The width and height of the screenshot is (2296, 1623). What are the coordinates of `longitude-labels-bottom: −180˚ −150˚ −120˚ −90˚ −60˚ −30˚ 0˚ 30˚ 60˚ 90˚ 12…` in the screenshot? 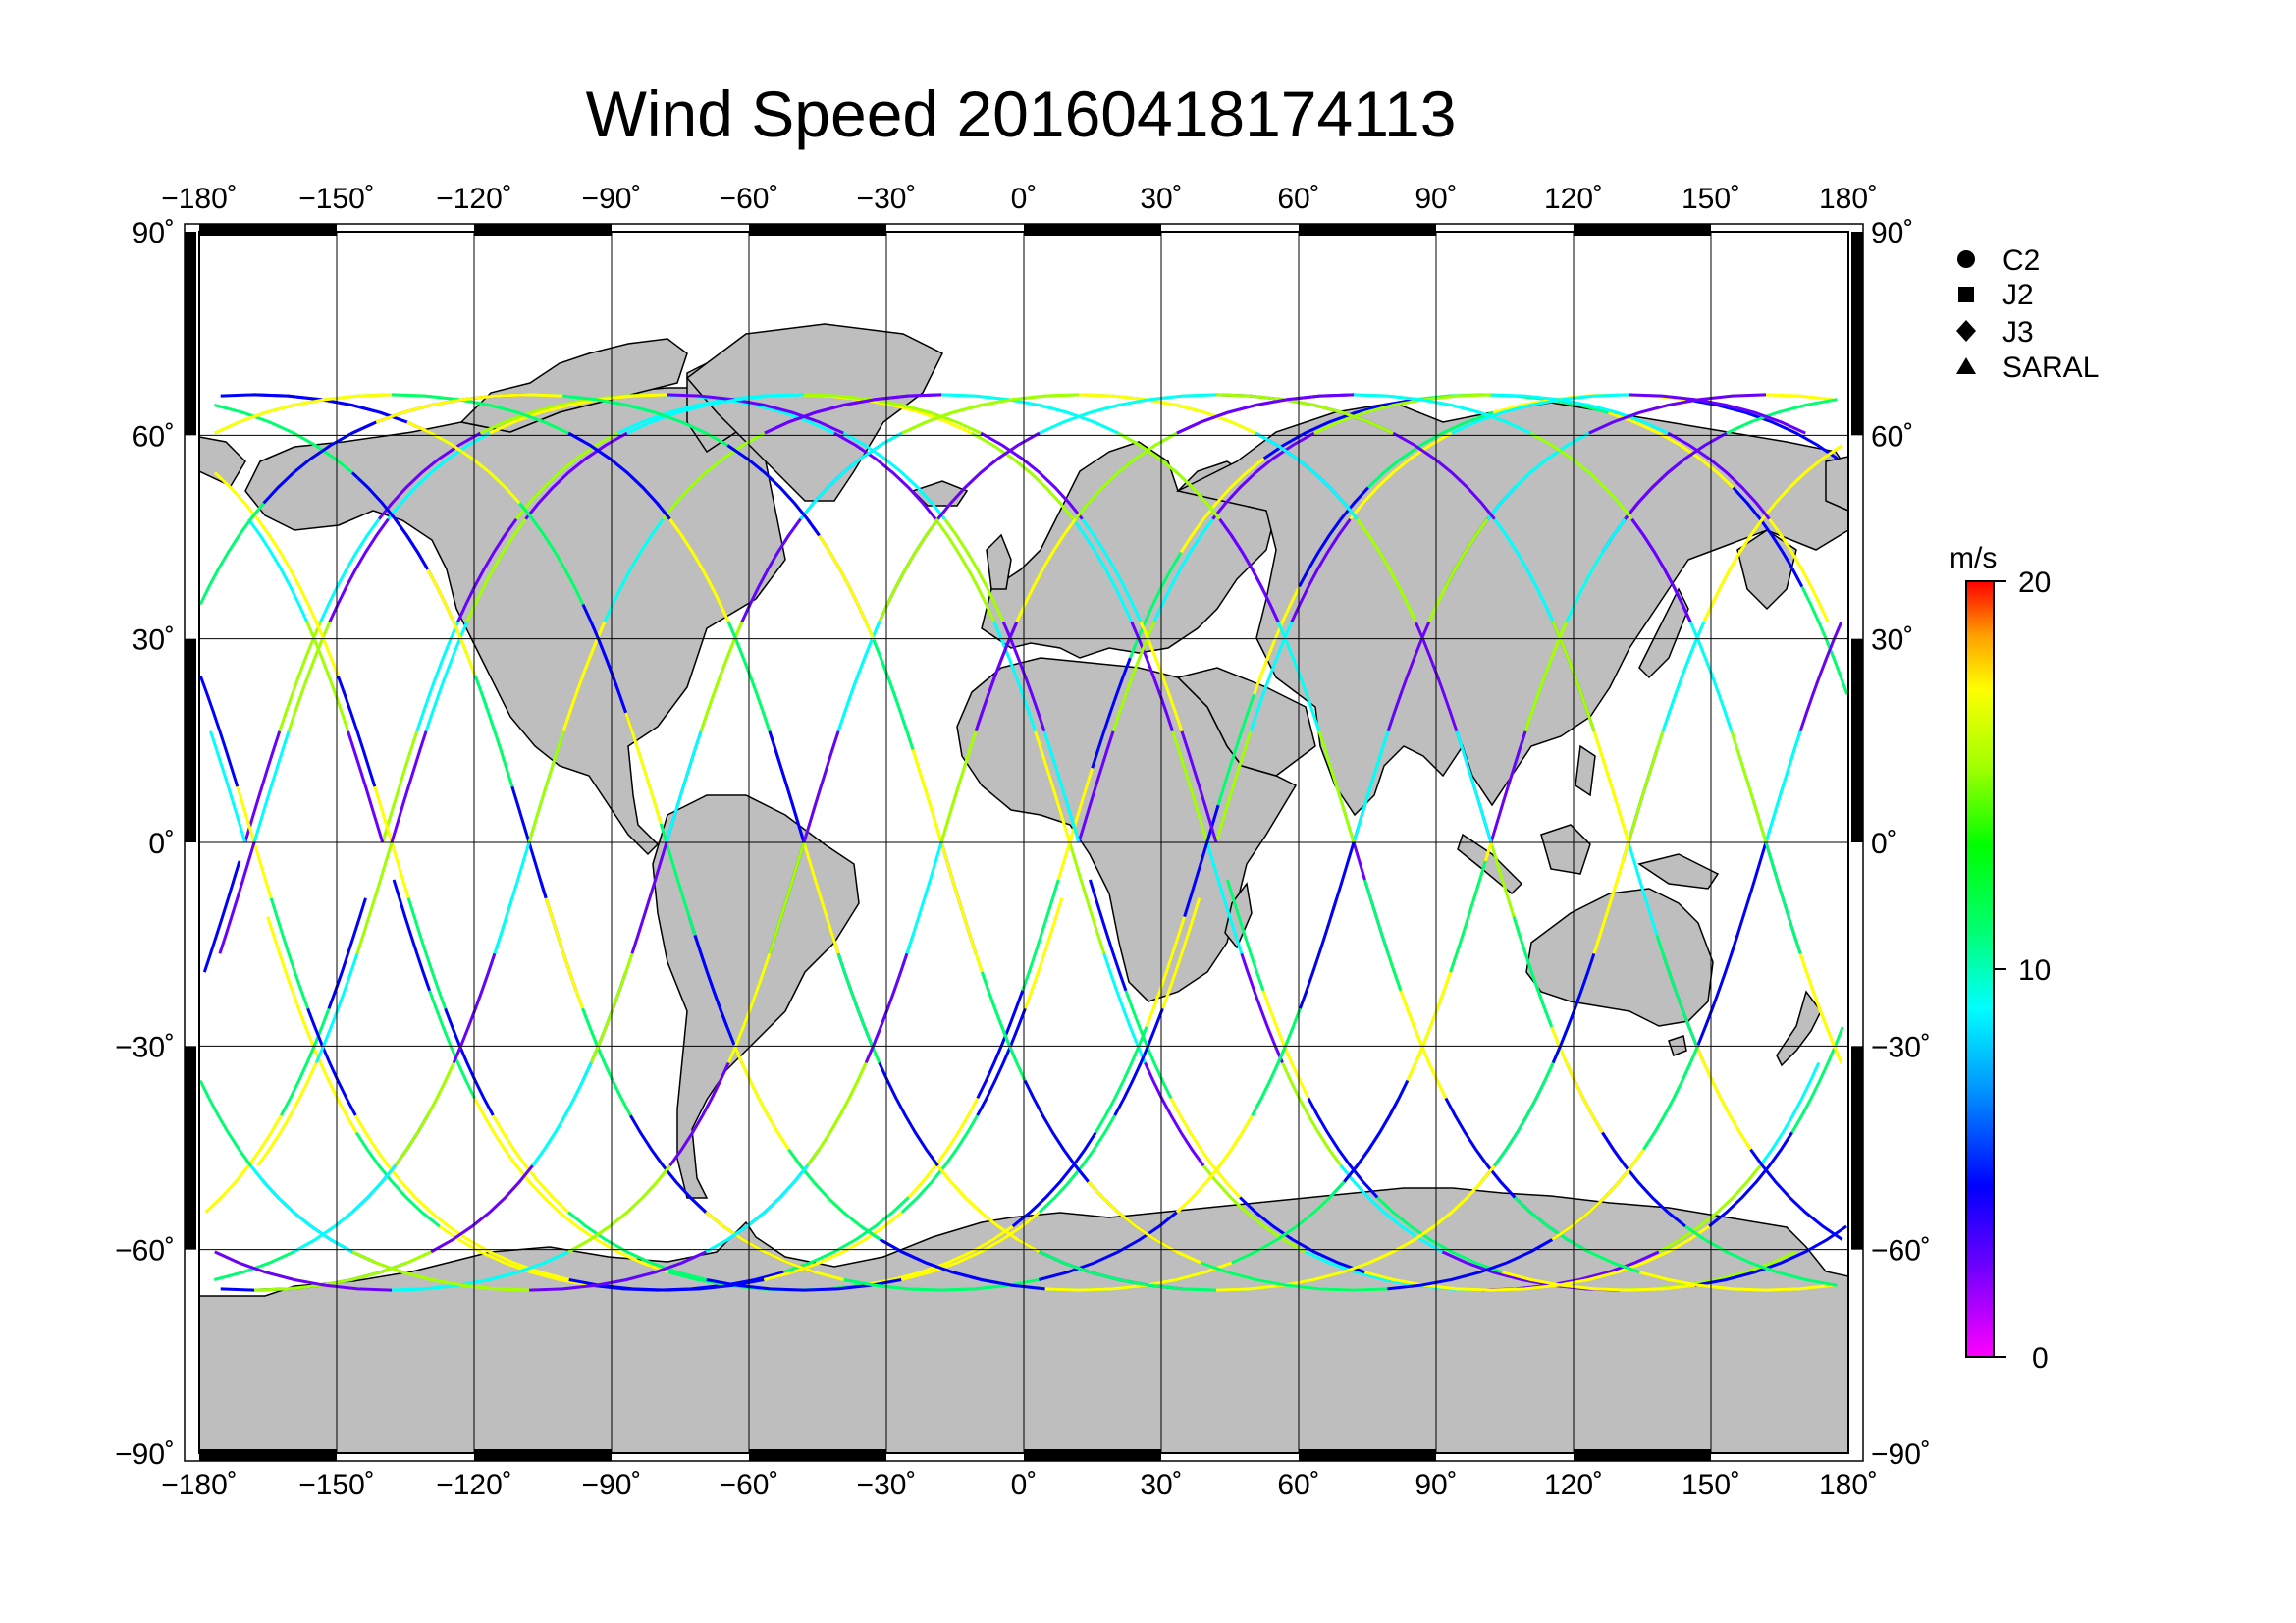 It's located at (1019, 1485).